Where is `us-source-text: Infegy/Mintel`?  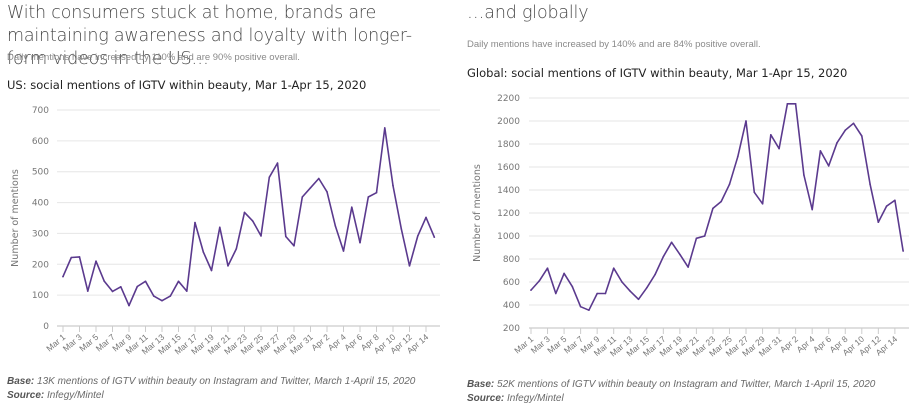 us-source-text: Infegy/Mintel is located at coordinates (74, 395).